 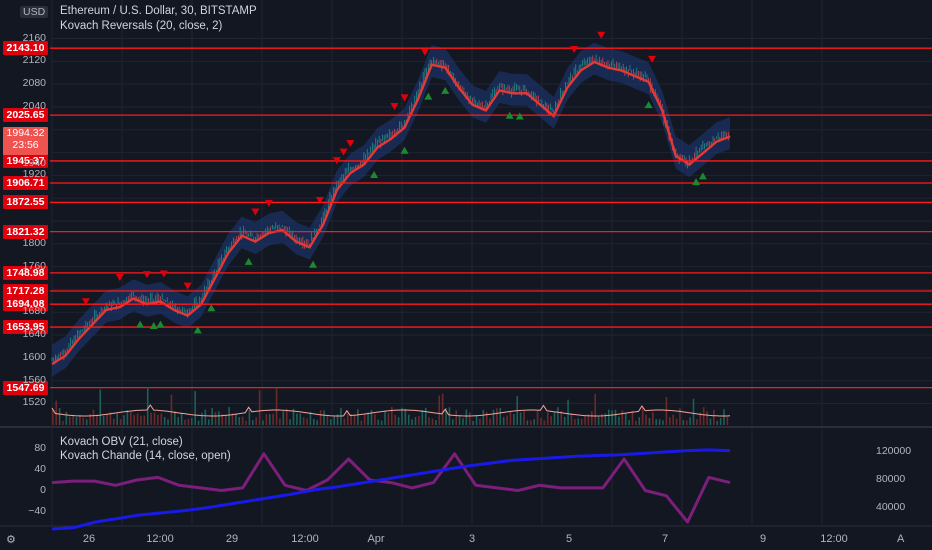 I want to click on symbol-title: Ethereum / U.S. Dollar, 30, BITSTAMP, so click(x=158, y=11).